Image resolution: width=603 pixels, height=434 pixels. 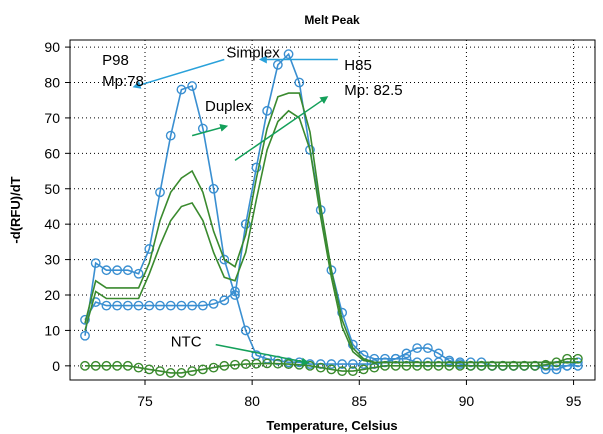 What do you see at coordinates (52, 83) in the screenshot?
I see `y-tick-label: 80` at bounding box center [52, 83].